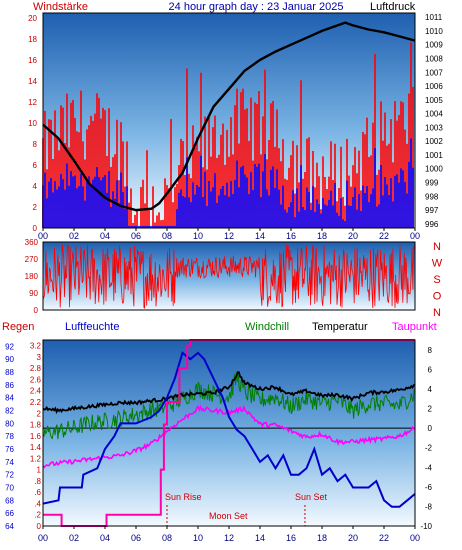 This screenshot has height=550, width=462. I want to click on wind-direction-line, so click(229, 276).